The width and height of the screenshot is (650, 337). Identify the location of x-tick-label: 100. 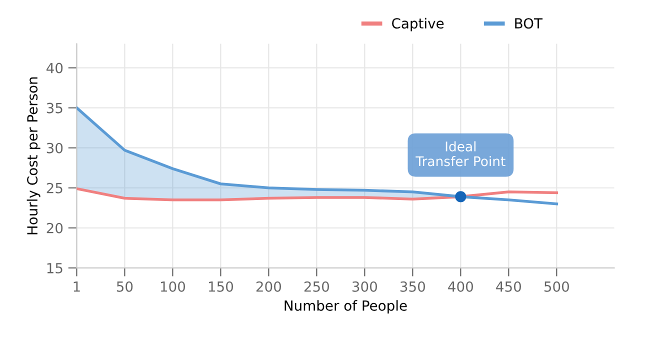
(173, 286).